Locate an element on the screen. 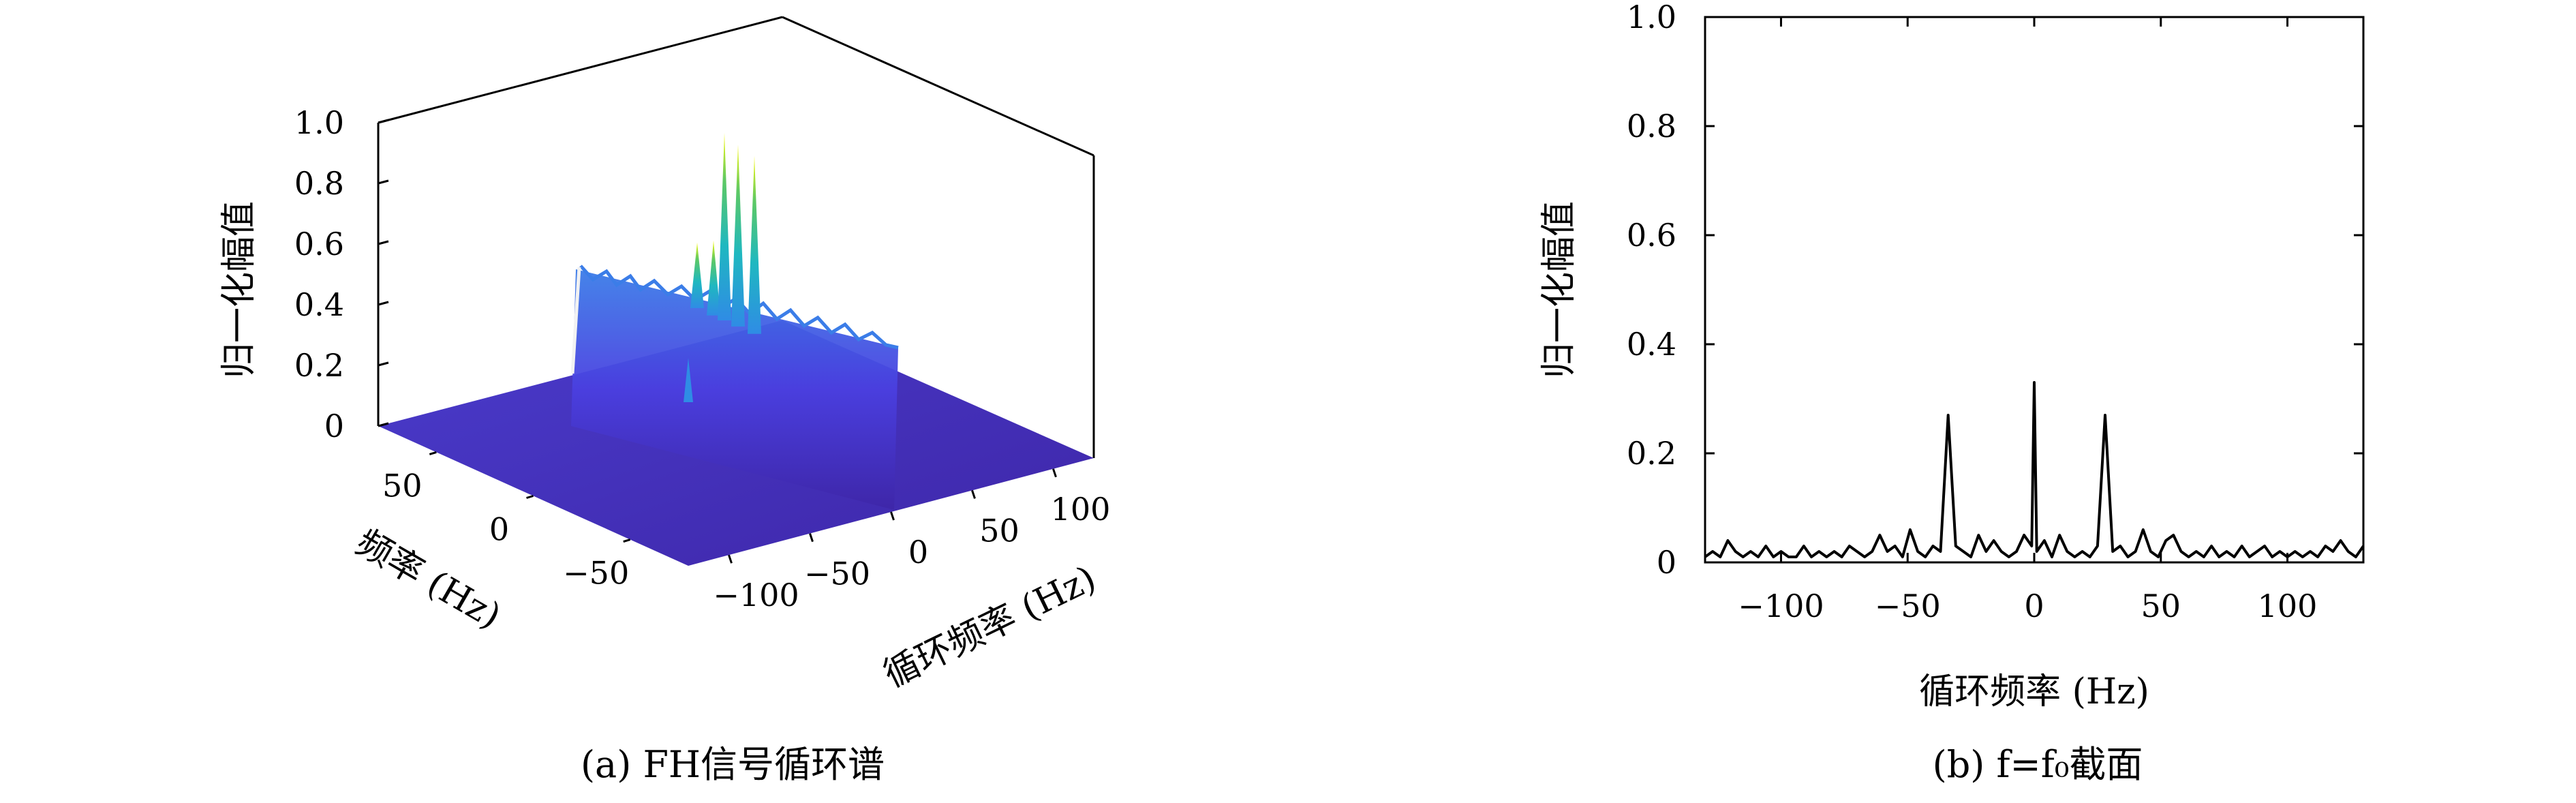  cyclic-frequency-axis-label: 循环频率 (Hz) is located at coordinates (990, 627).